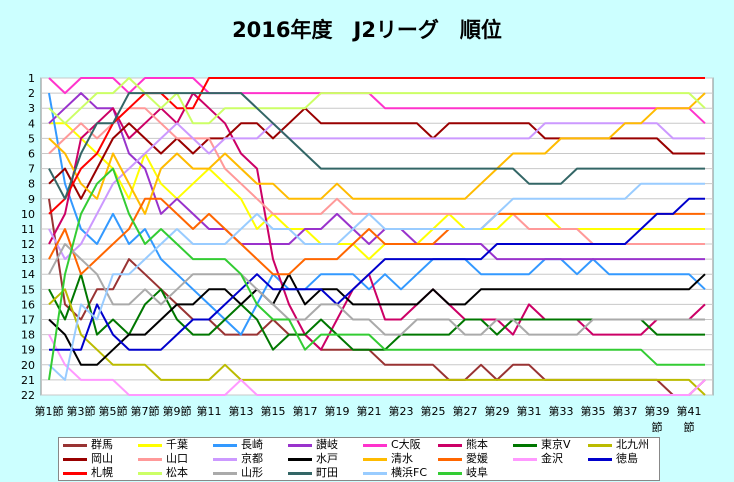 This screenshot has height=482, width=734. What do you see at coordinates (497, 411) in the screenshot?
I see `x-tick-label: 第29` at bounding box center [497, 411].